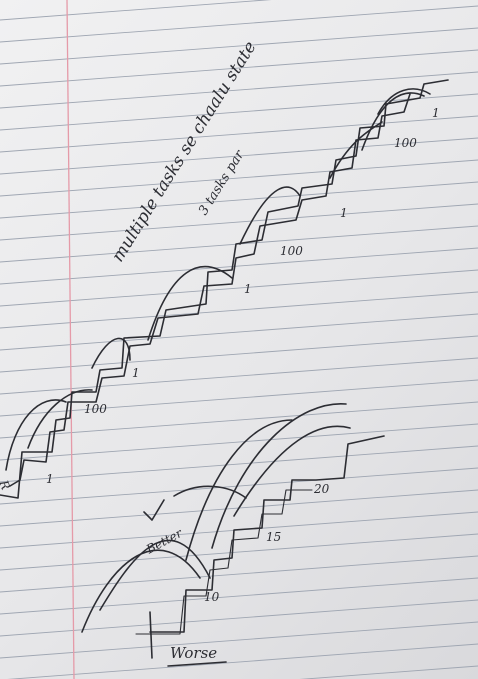 The height and width of the screenshot is (679, 478). Describe the element at coordinates (212, 597) in the screenshot. I see `lower-step-label: 10` at that location.